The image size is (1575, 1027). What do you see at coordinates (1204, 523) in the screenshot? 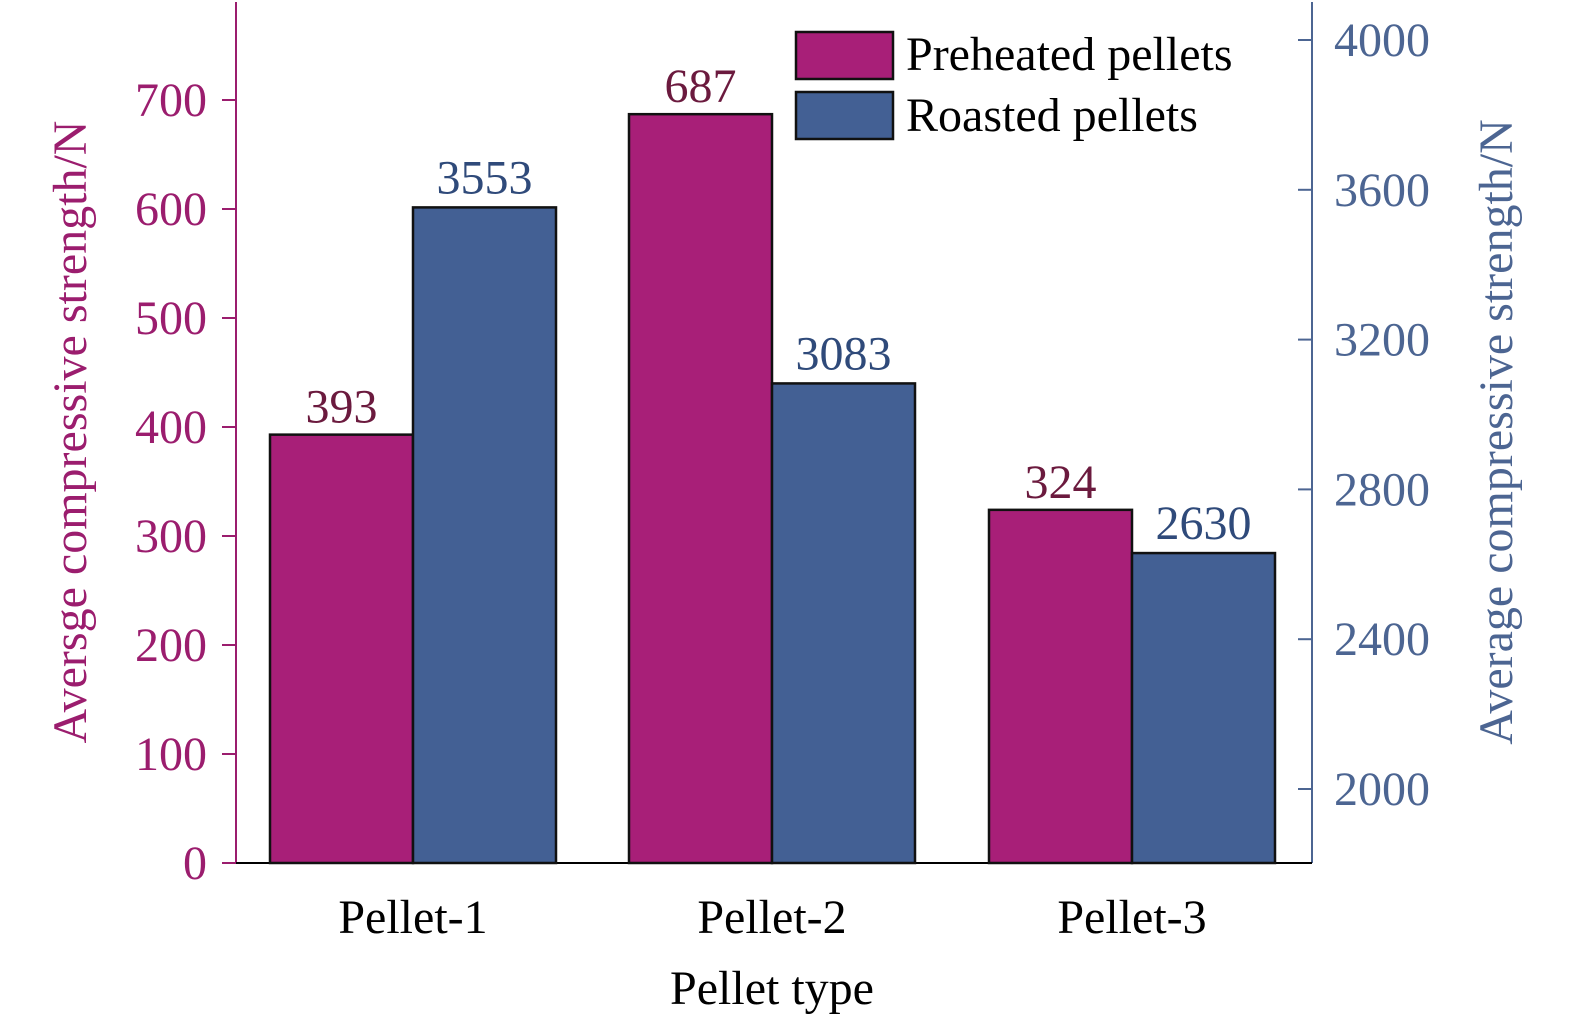
I see `data-label-roasted-3: 2630` at bounding box center [1204, 523].